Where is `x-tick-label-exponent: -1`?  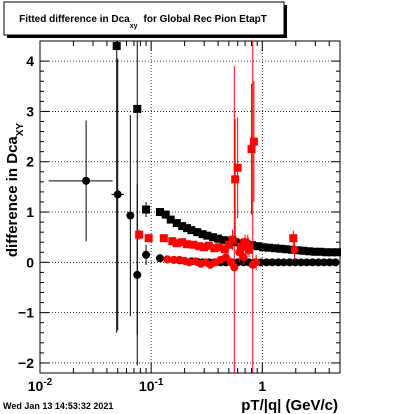
x-tick-label-exponent: -1 is located at coordinates (158, 382).